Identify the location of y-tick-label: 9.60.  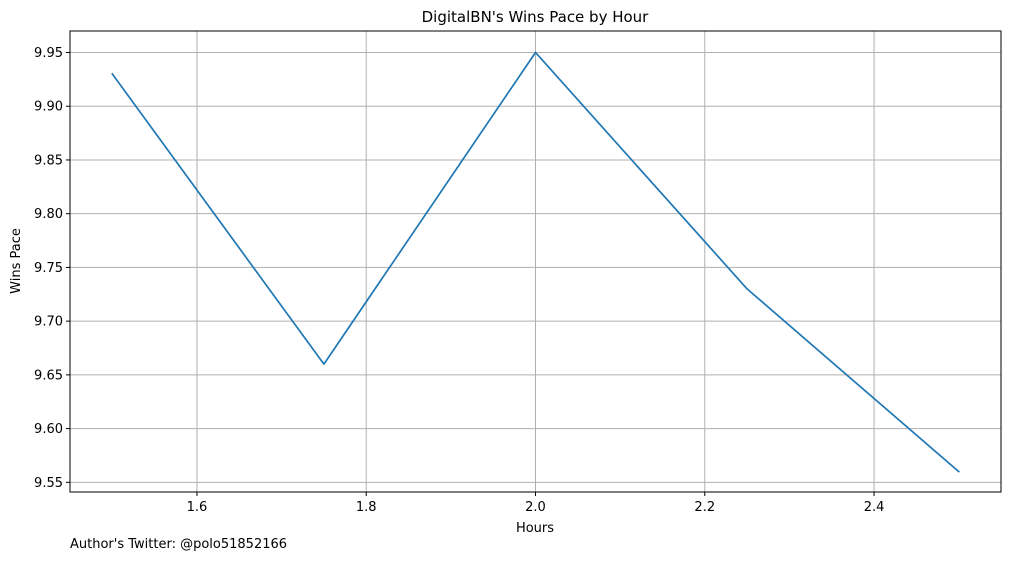
(48, 429).